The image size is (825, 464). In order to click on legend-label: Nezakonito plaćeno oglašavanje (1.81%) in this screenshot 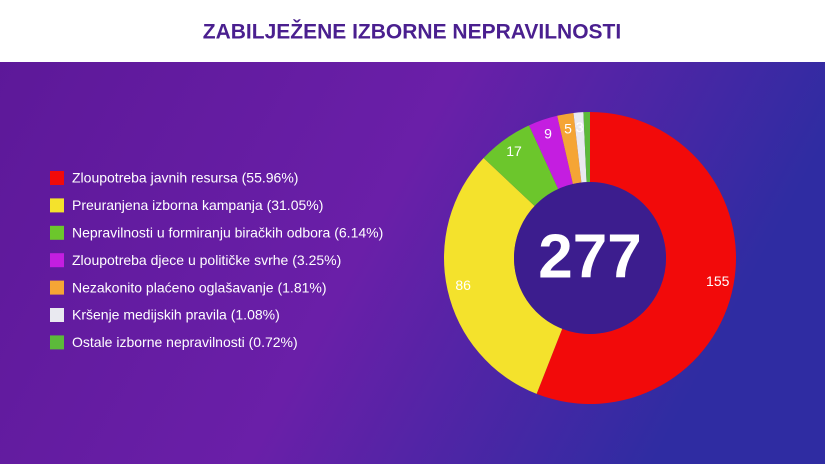, I will do `click(199, 287)`.